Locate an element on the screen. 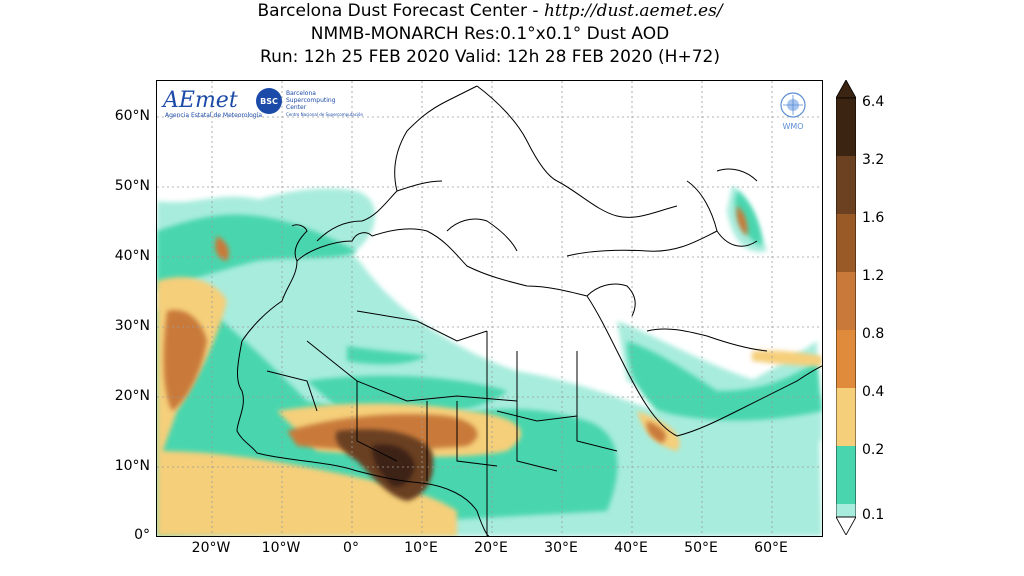 This screenshot has width=1024, height=576. lat-label-10n: 10°N is located at coordinates (132, 466).